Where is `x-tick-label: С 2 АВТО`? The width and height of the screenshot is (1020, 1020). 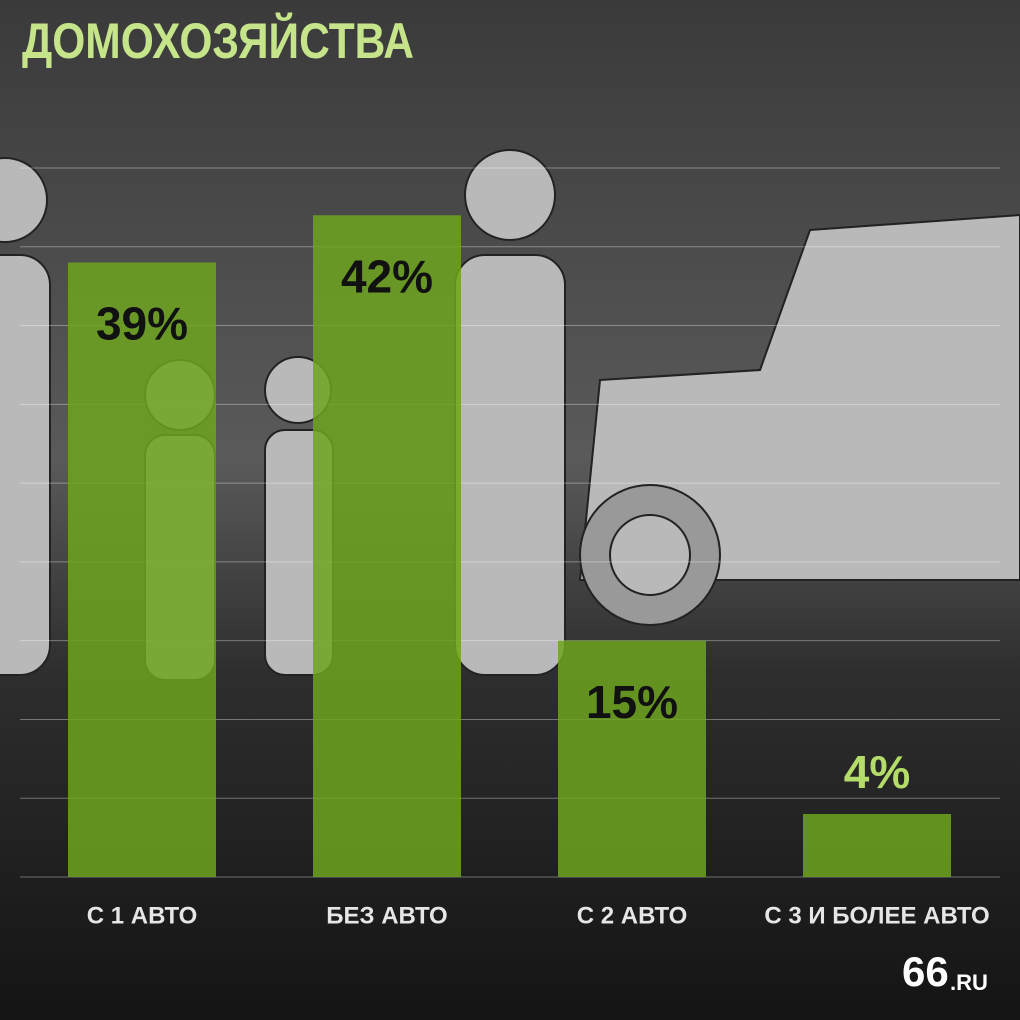
x-tick-label: С 2 АВТО is located at coordinates (632, 915).